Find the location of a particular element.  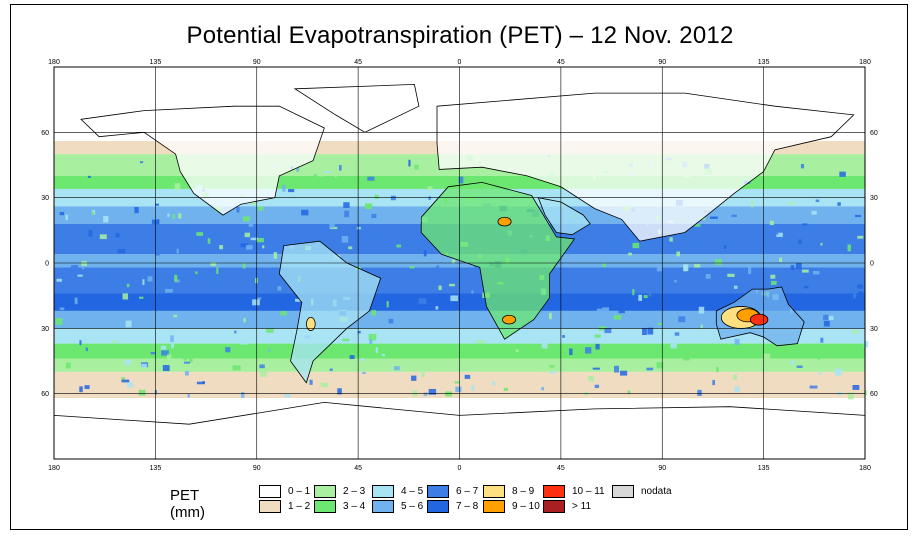

legend-item: 7 – 8 is located at coordinates (452, 506).